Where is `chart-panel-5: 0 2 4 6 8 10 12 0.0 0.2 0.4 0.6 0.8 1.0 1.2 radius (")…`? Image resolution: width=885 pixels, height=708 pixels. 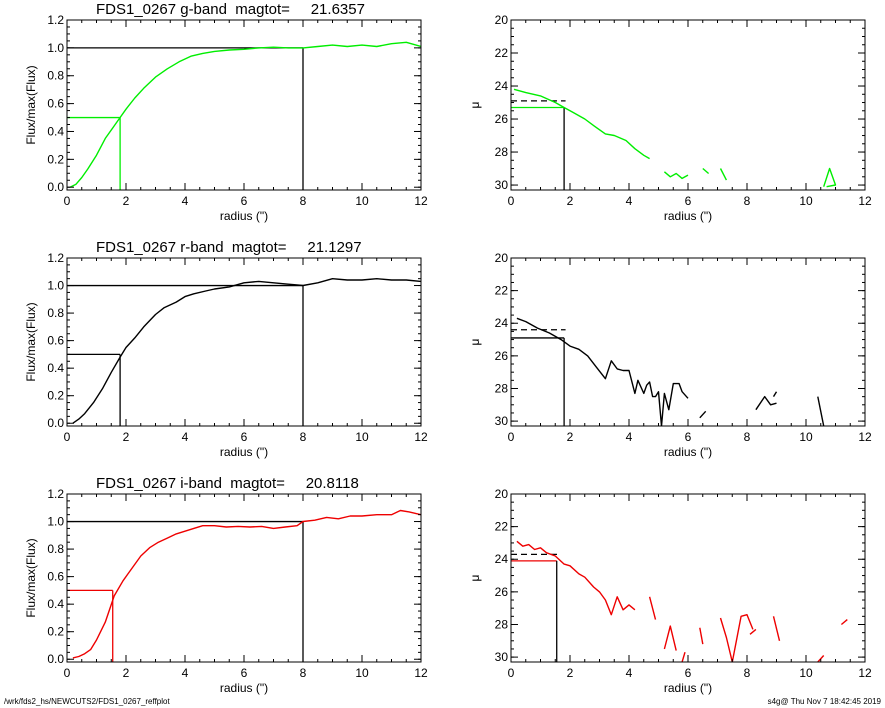
chart-panel-5: 0 2 4 6 8 10 12 0.0 0.2 0.4 0.6 0.8 1.0 1.2 radius (")… is located at coordinates (226, 585).